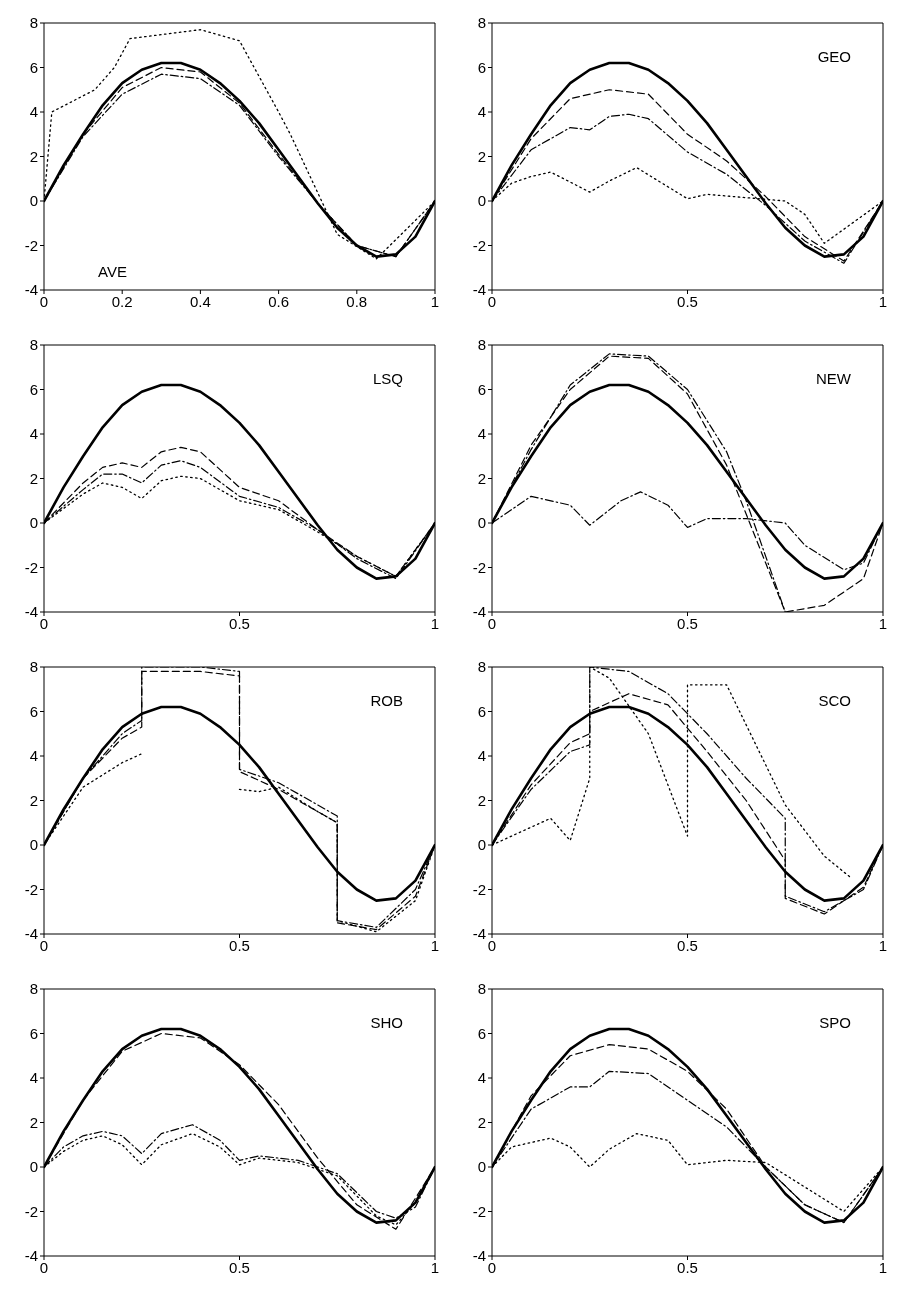 The width and height of the screenshot is (912, 1310). I want to click on annotation: LSQ, so click(387, 378).